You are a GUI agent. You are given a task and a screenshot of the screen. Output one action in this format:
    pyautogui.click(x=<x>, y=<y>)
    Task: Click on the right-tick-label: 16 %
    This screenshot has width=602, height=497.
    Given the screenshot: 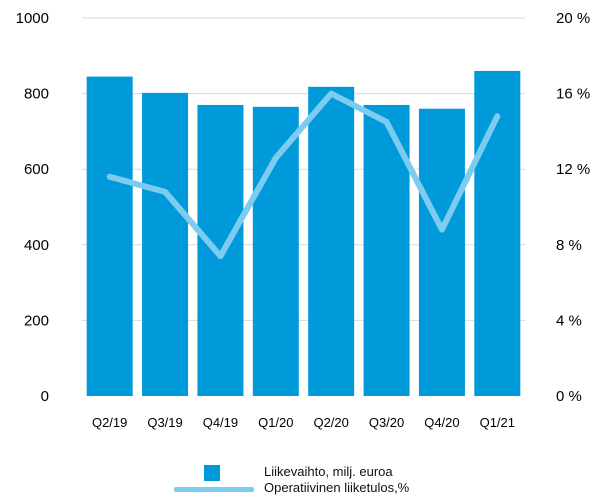 What is the action you would take?
    pyautogui.click(x=573, y=94)
    